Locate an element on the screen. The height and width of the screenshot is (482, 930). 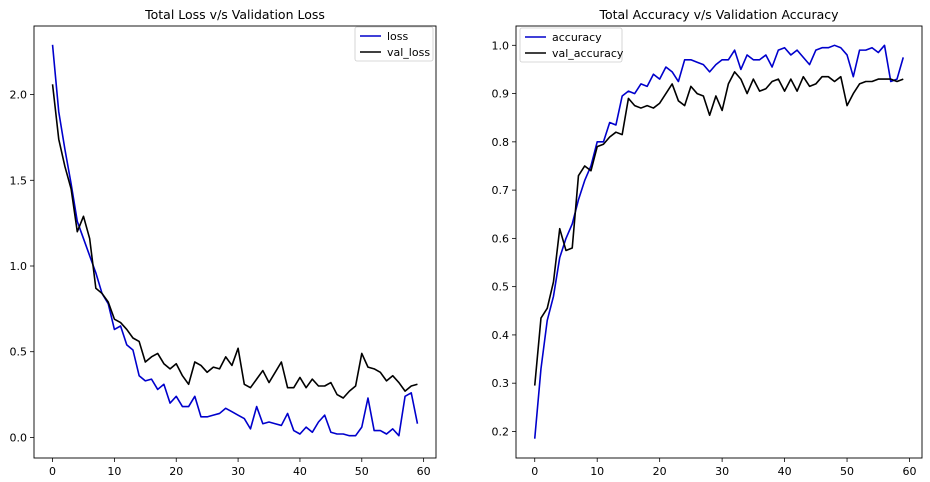
loss-chart-xtick-label: 20 is located at coordinates (176, 471).